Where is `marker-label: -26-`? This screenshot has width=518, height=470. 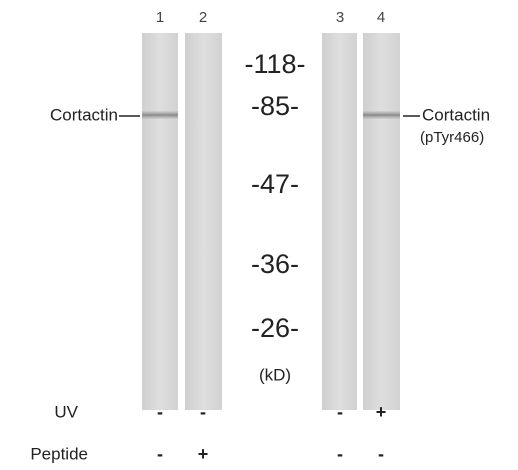 marker-label: -26- is located at coordinates (275, 328).